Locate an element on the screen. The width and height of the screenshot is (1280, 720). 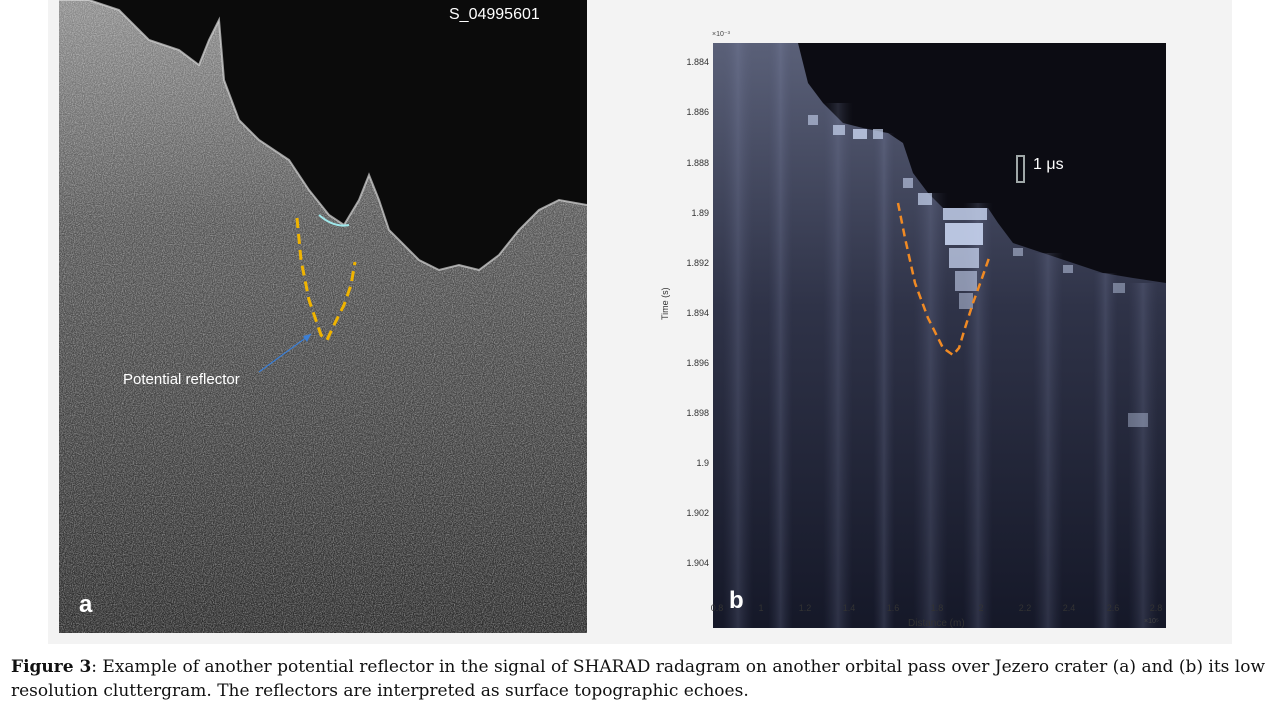
x-tick-label: 1.4 is located at coordinates (849, 608).